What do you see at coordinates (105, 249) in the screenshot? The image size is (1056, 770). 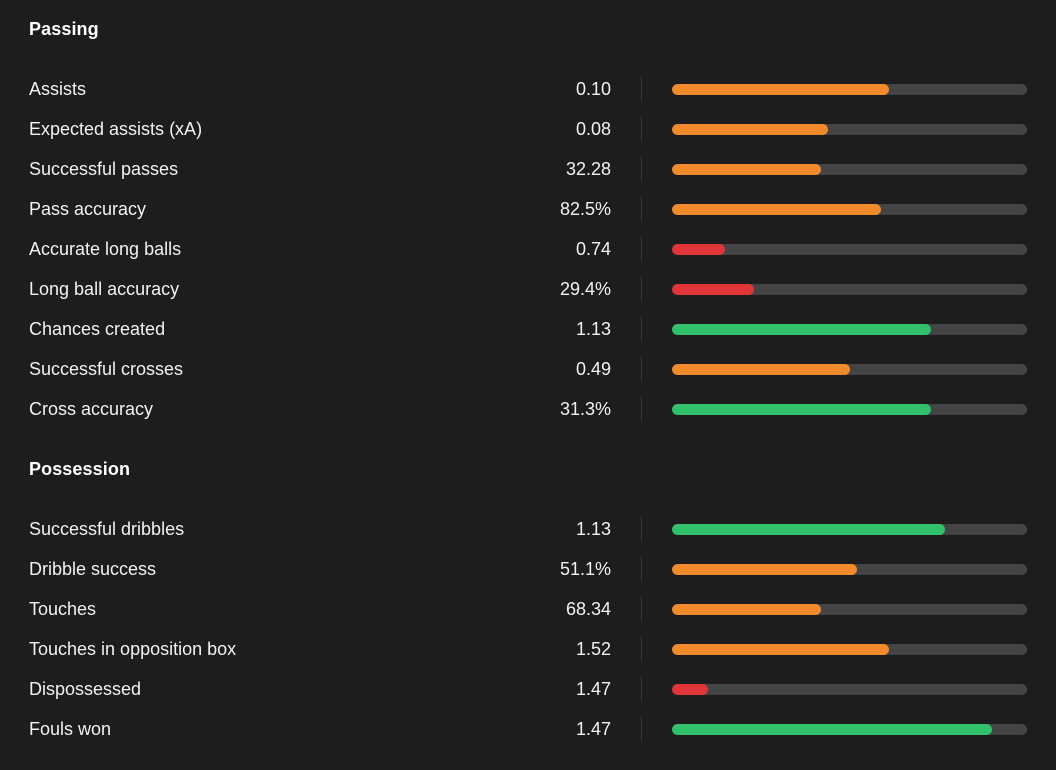 I see `stat-label: Accurate long balls` at bounding box center [105, 249].